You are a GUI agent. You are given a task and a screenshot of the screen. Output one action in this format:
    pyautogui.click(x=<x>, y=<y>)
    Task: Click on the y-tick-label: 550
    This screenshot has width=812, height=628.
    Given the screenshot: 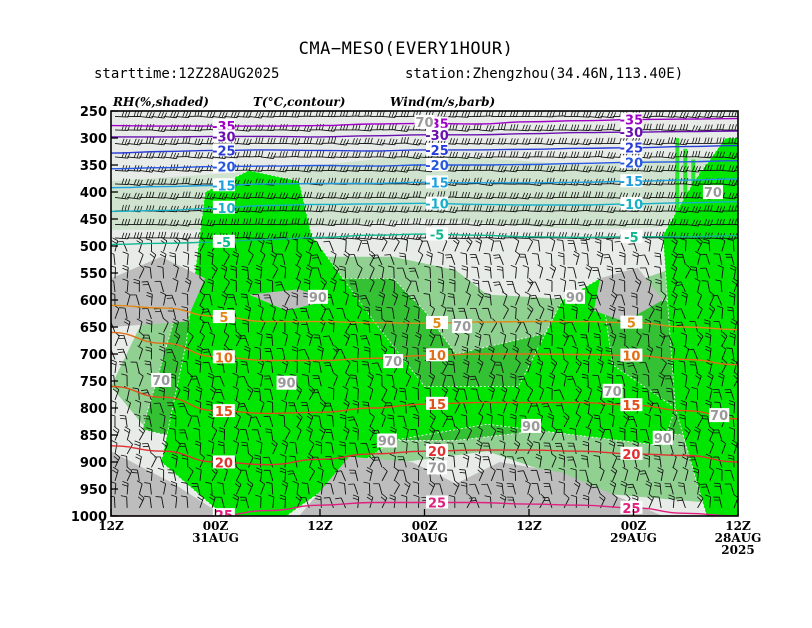 What is the action you would take?
    pyautogui.click(x=93, y=274)
    